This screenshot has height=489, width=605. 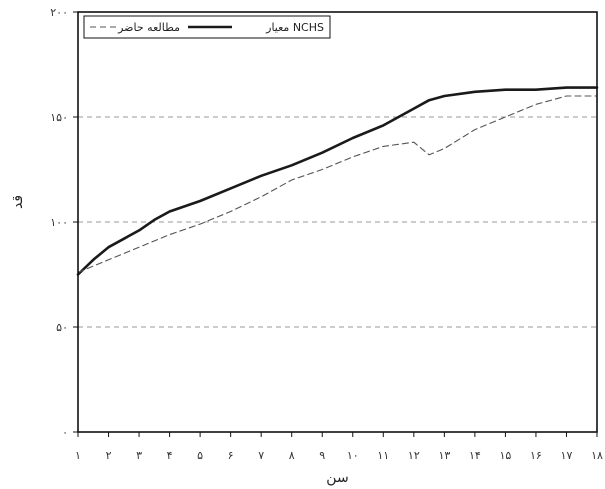 What do you see at coordinates (414, 455) in the screenshot?
I see `x-tick-label-11: ۱۲` at bounding box center [414, 455].